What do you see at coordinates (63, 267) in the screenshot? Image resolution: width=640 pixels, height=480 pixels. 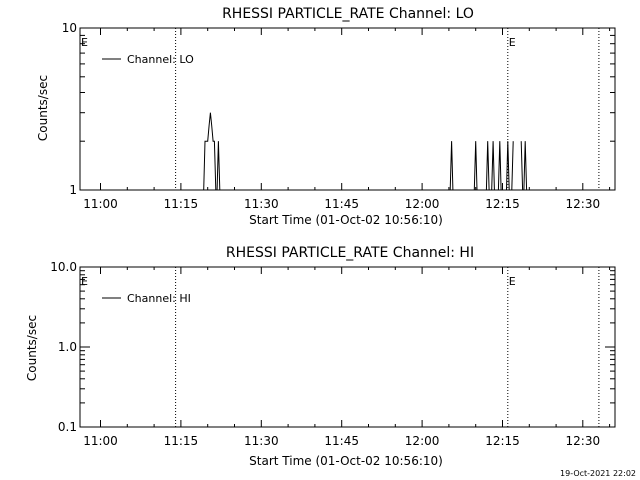 I see `y-tick-label: 10.0` at bounding box center [63, 267].